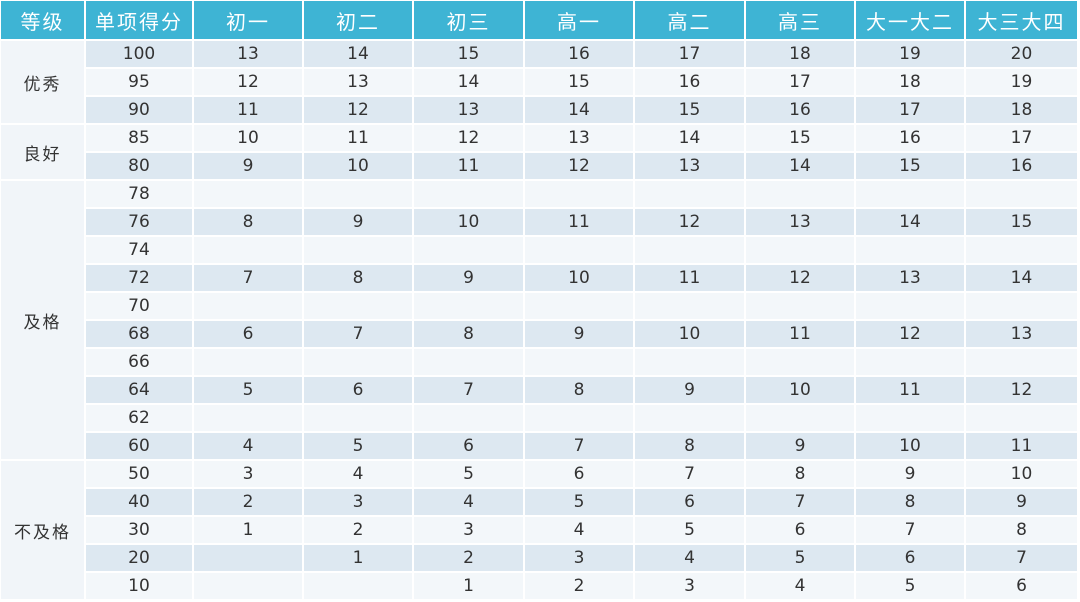  Describe the element at coordinates (139, 418) in the screenshot. I see `score-cell: 62` at that location.